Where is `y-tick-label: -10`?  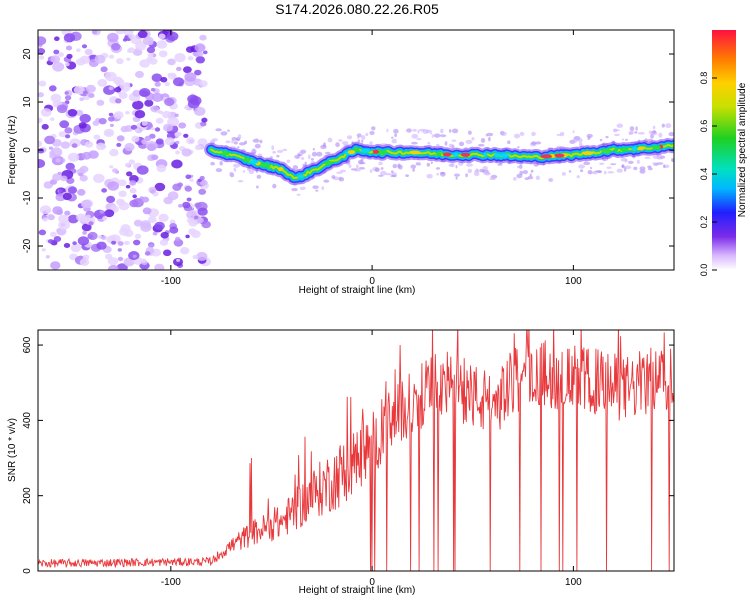 y-tick-label: -10 is located at coordinates (27, 197).